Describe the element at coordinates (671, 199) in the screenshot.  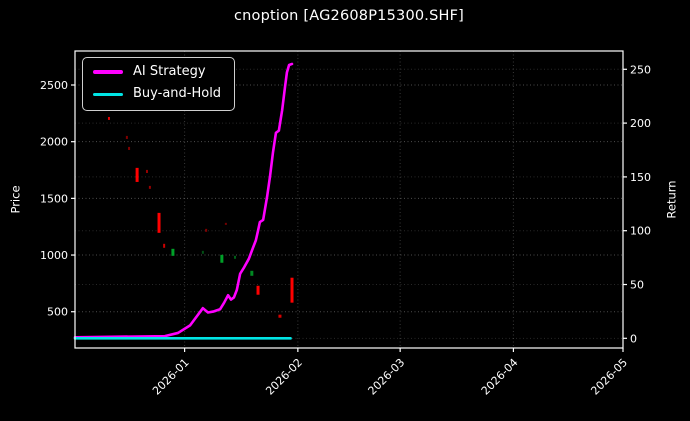
I see `return-axis-label: Return` at that location.